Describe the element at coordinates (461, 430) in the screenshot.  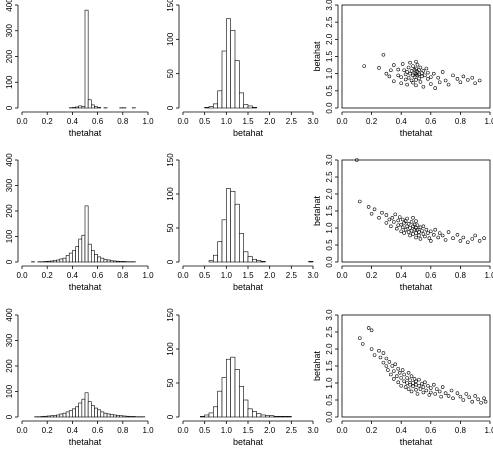
I see `x-tick-label-4: 0.8` at that location.